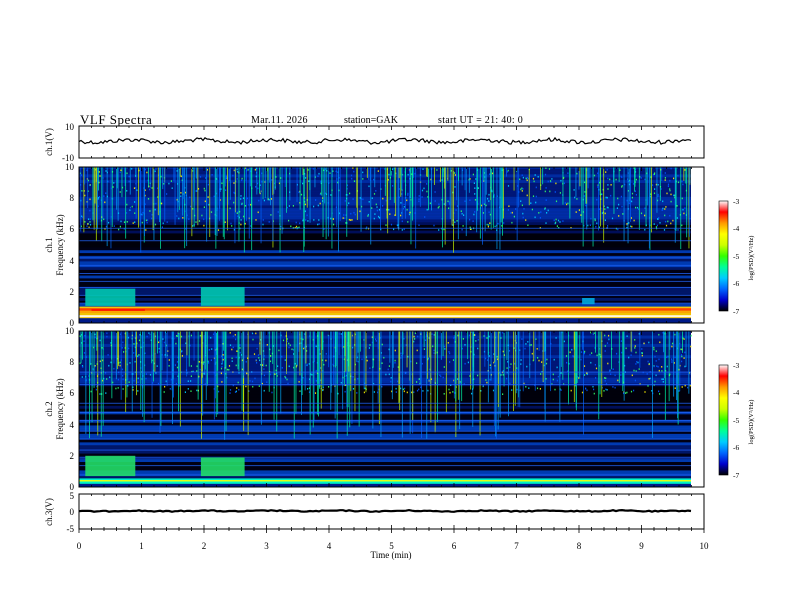 The height and width of the screenshot is (612, 792). I want to click on ch2-ytick-8: 8, so click(72, 362).